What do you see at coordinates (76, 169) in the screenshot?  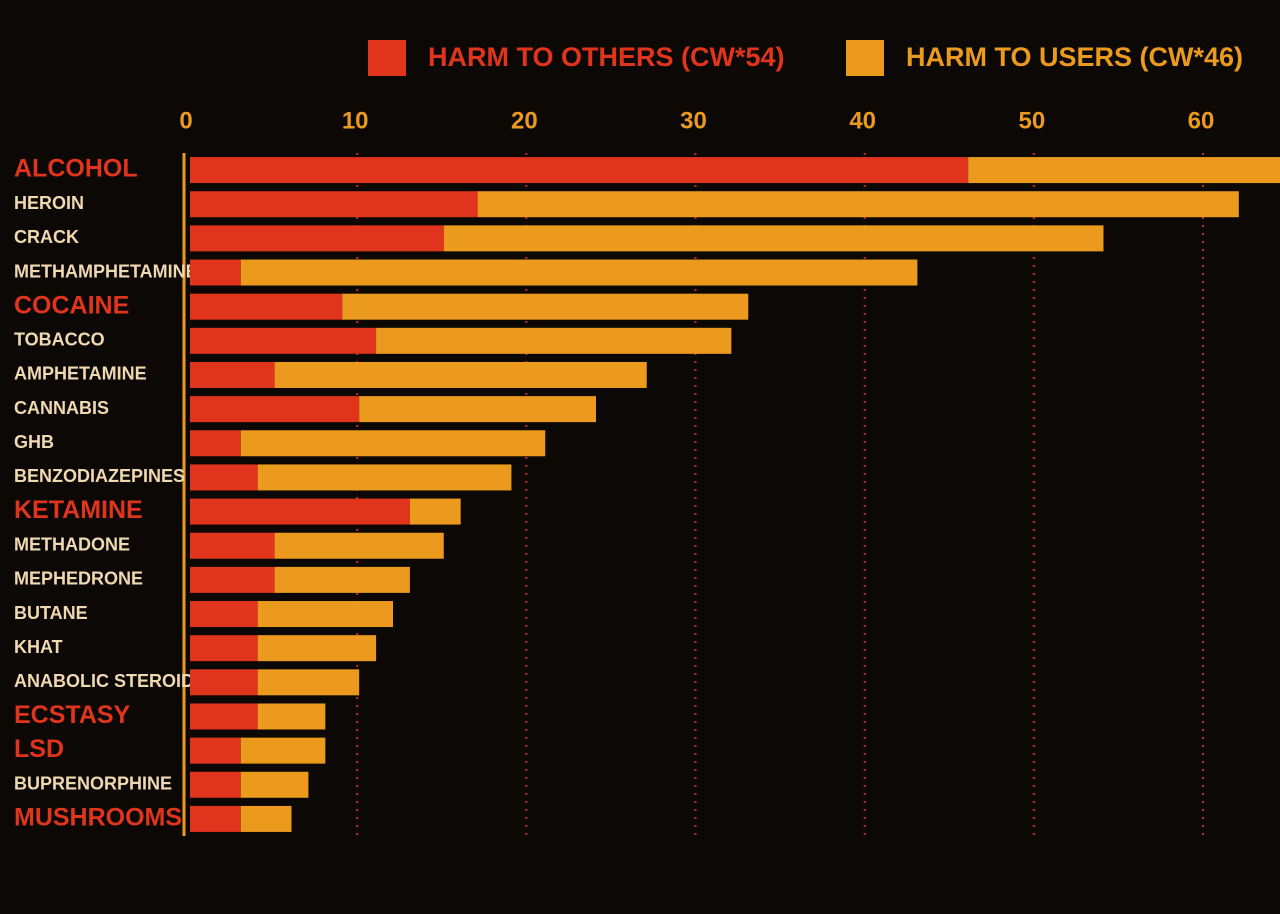 I see `category-label: ALCOHOL` at bounding box center [76, 169].